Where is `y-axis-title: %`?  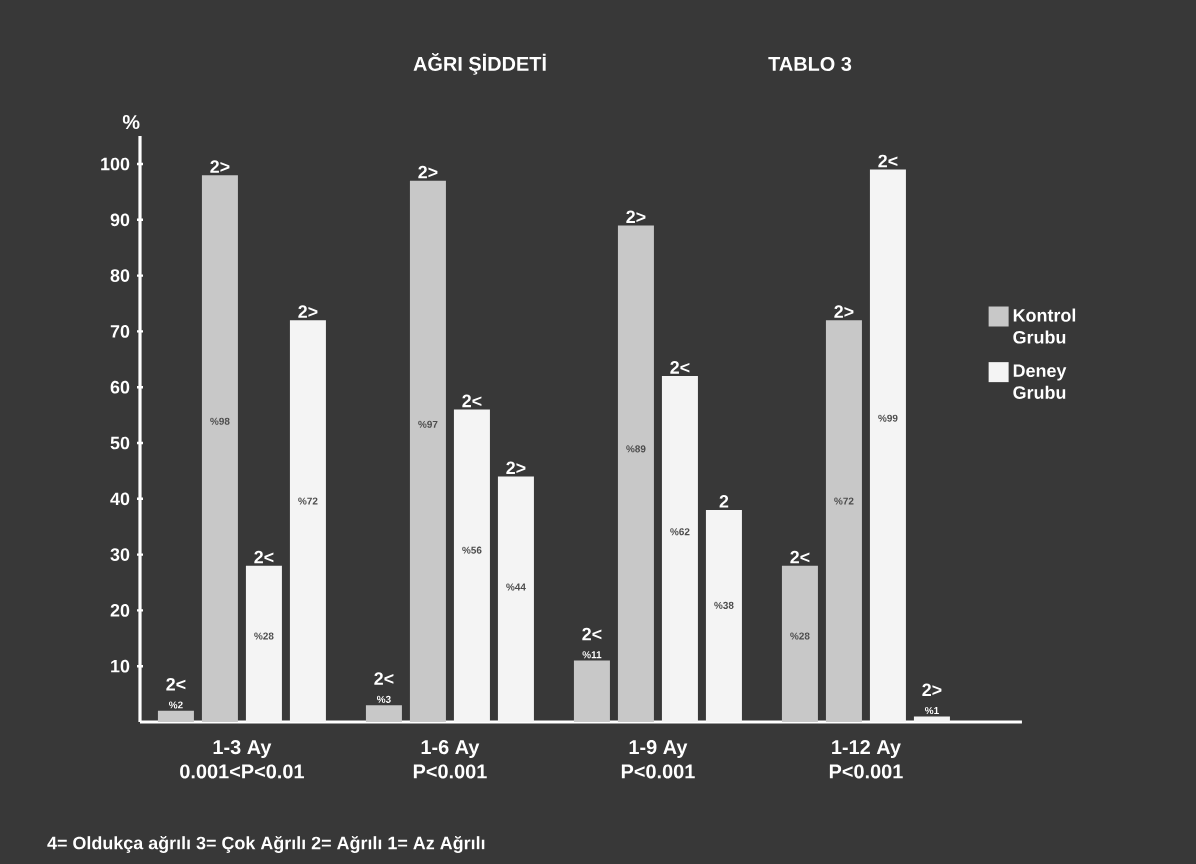 y-axis-title: % is located at coordinates (131, 122).